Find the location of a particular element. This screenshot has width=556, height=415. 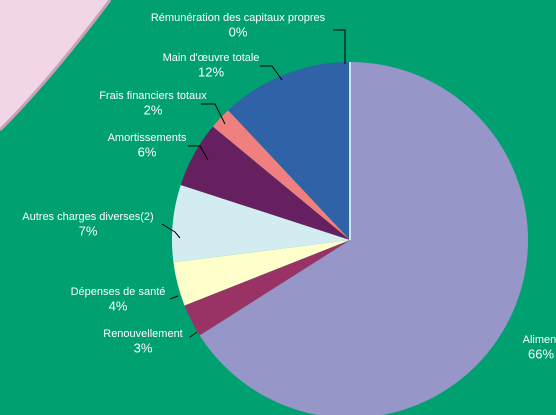

slice-value: 7% is located at coordinates (88, 230).